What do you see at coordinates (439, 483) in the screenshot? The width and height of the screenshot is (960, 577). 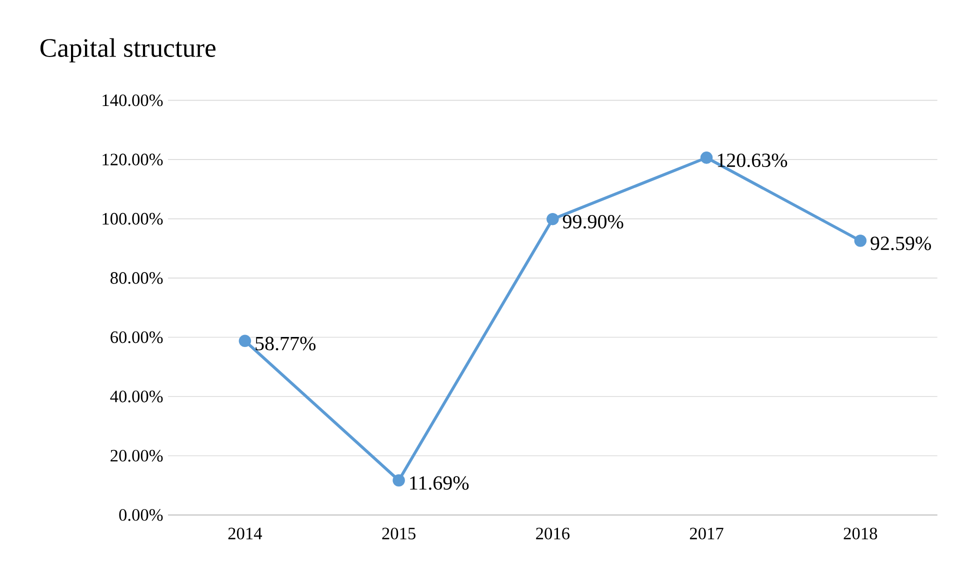 I see `data-label: 11.69%` at bounding box center [439, 483].